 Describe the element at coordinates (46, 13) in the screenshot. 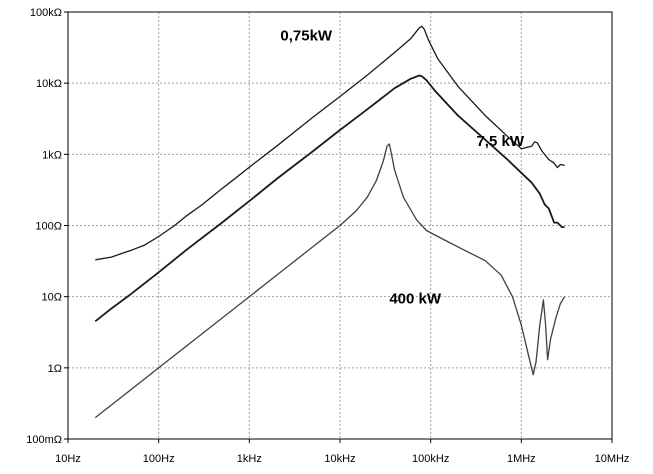

I see `y-tick-label: 100kΩ` at that location.